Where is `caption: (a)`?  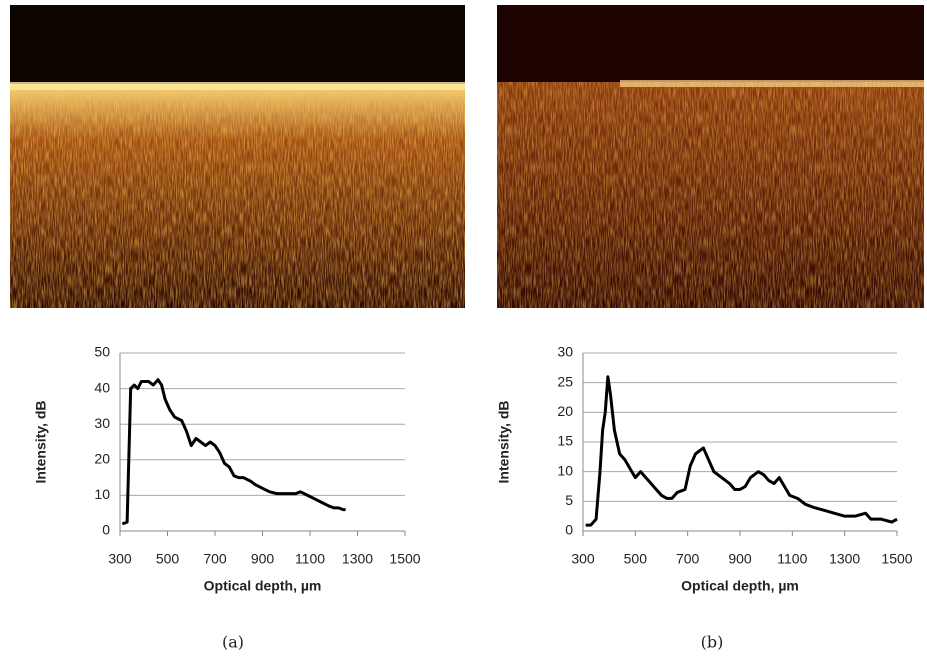 caption: (a) is located at coordinates (233, 642).